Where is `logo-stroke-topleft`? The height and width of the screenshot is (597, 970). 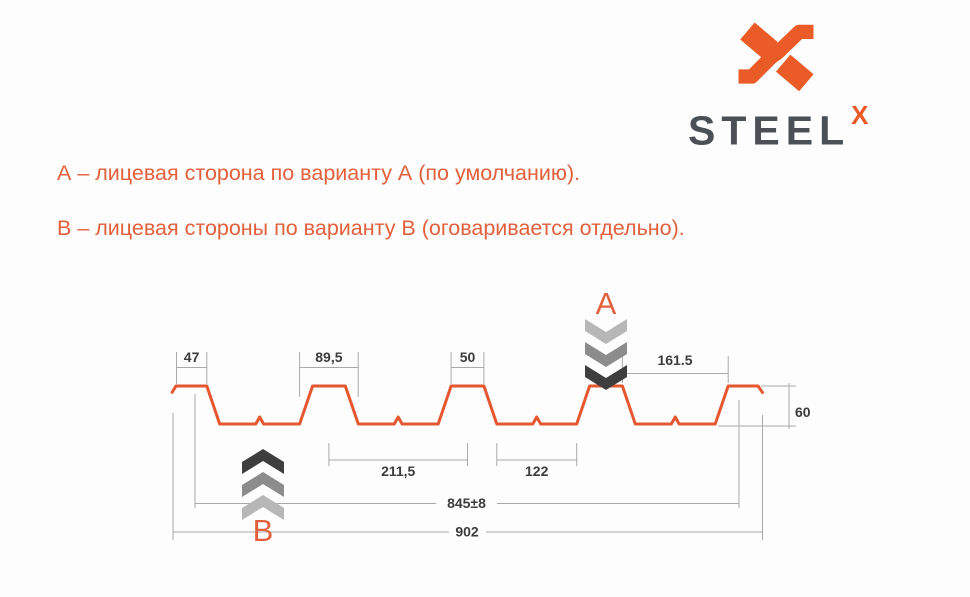
logo-stroke-topleft is located at coordinates (759, 41).